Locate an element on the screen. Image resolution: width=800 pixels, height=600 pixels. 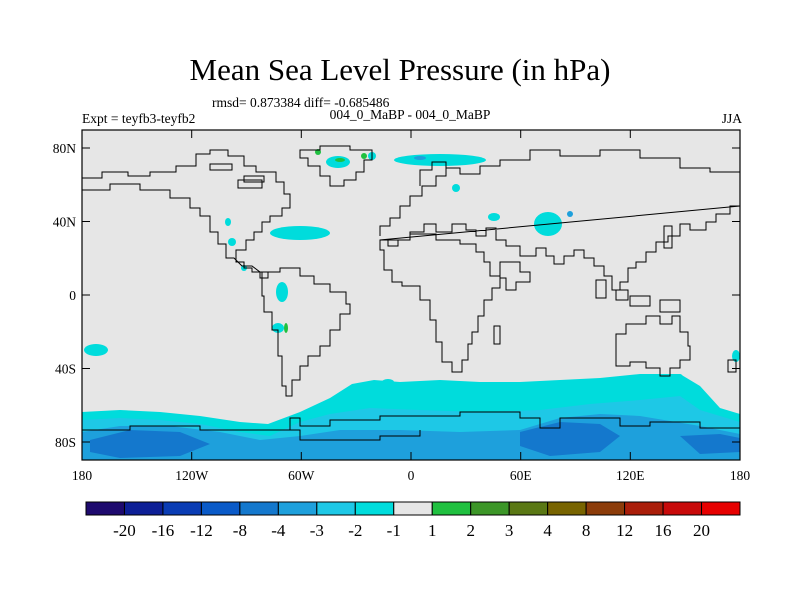
x-tick-label: 60E is located at coordinates (521, 475).